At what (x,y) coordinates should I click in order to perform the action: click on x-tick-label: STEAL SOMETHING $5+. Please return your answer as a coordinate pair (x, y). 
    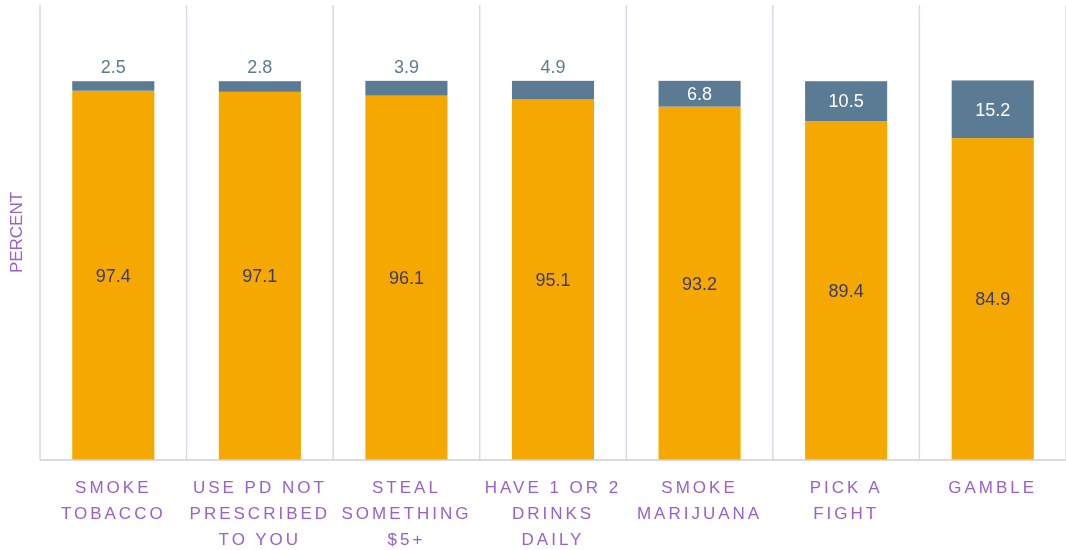
    Looking at the image, I should click on (406, 513).